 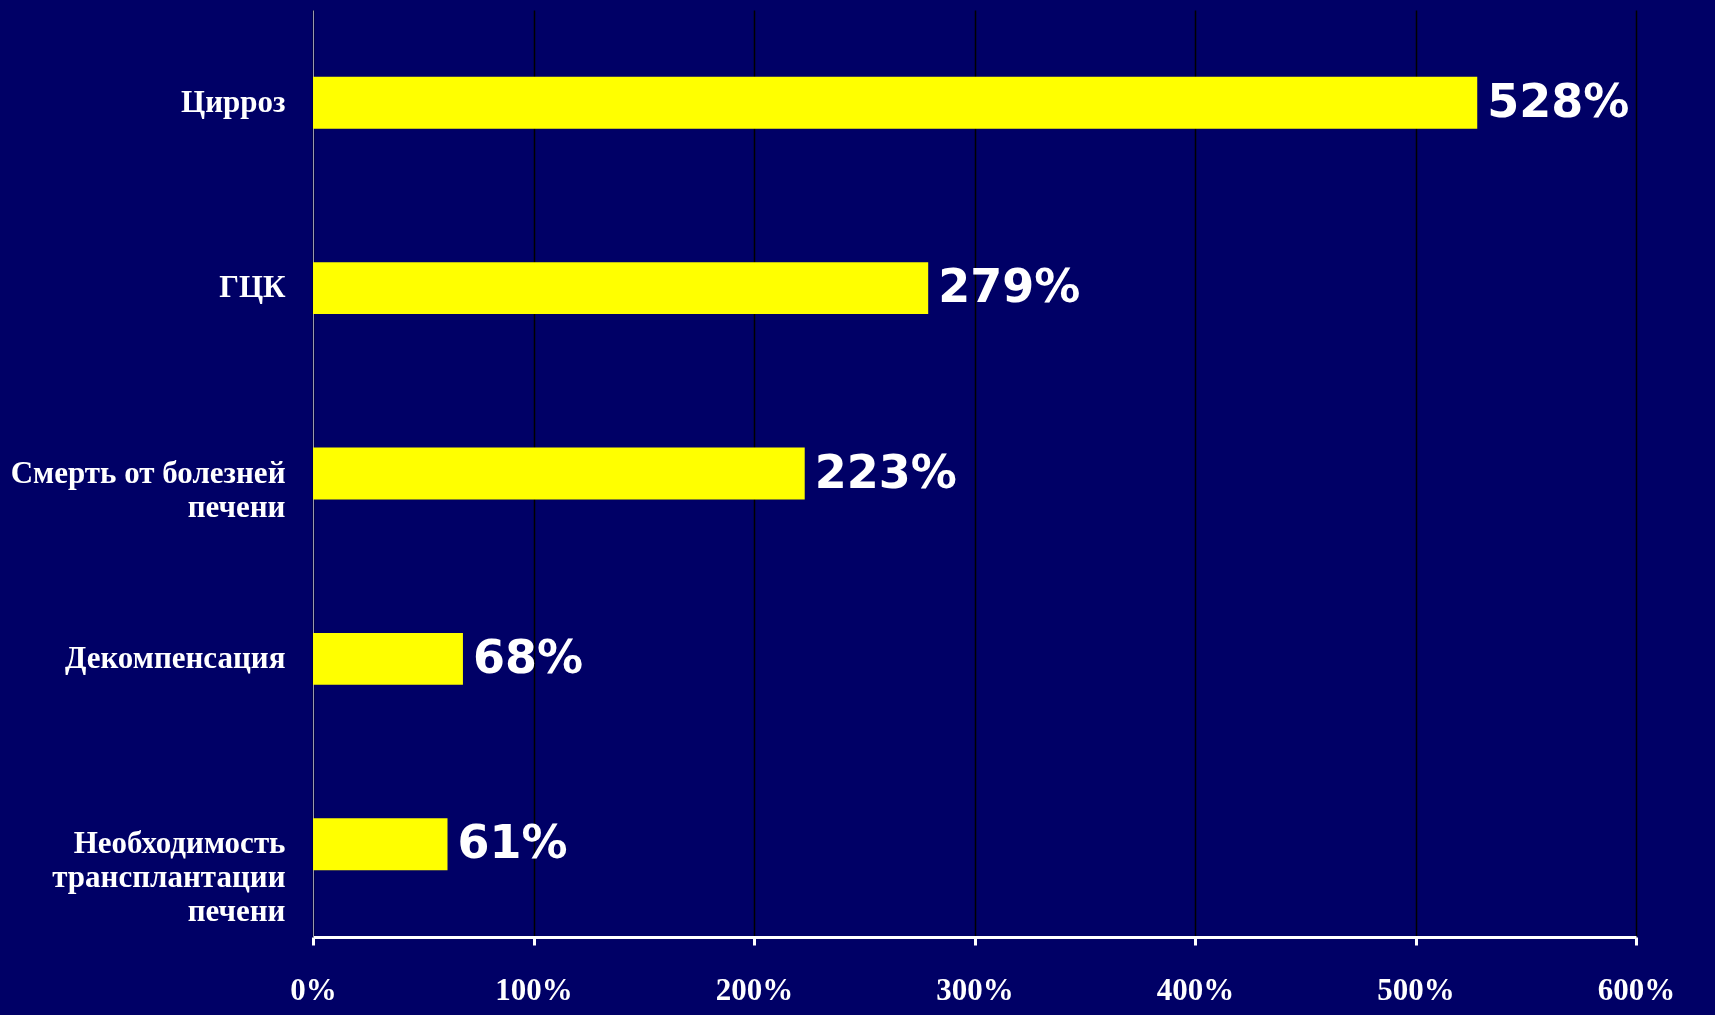 What do you see at coordinates (169, 877) in the screenshot?
I see `y-tick-label: Необходимость трансплантации печени` at bounding box center [169, 877].